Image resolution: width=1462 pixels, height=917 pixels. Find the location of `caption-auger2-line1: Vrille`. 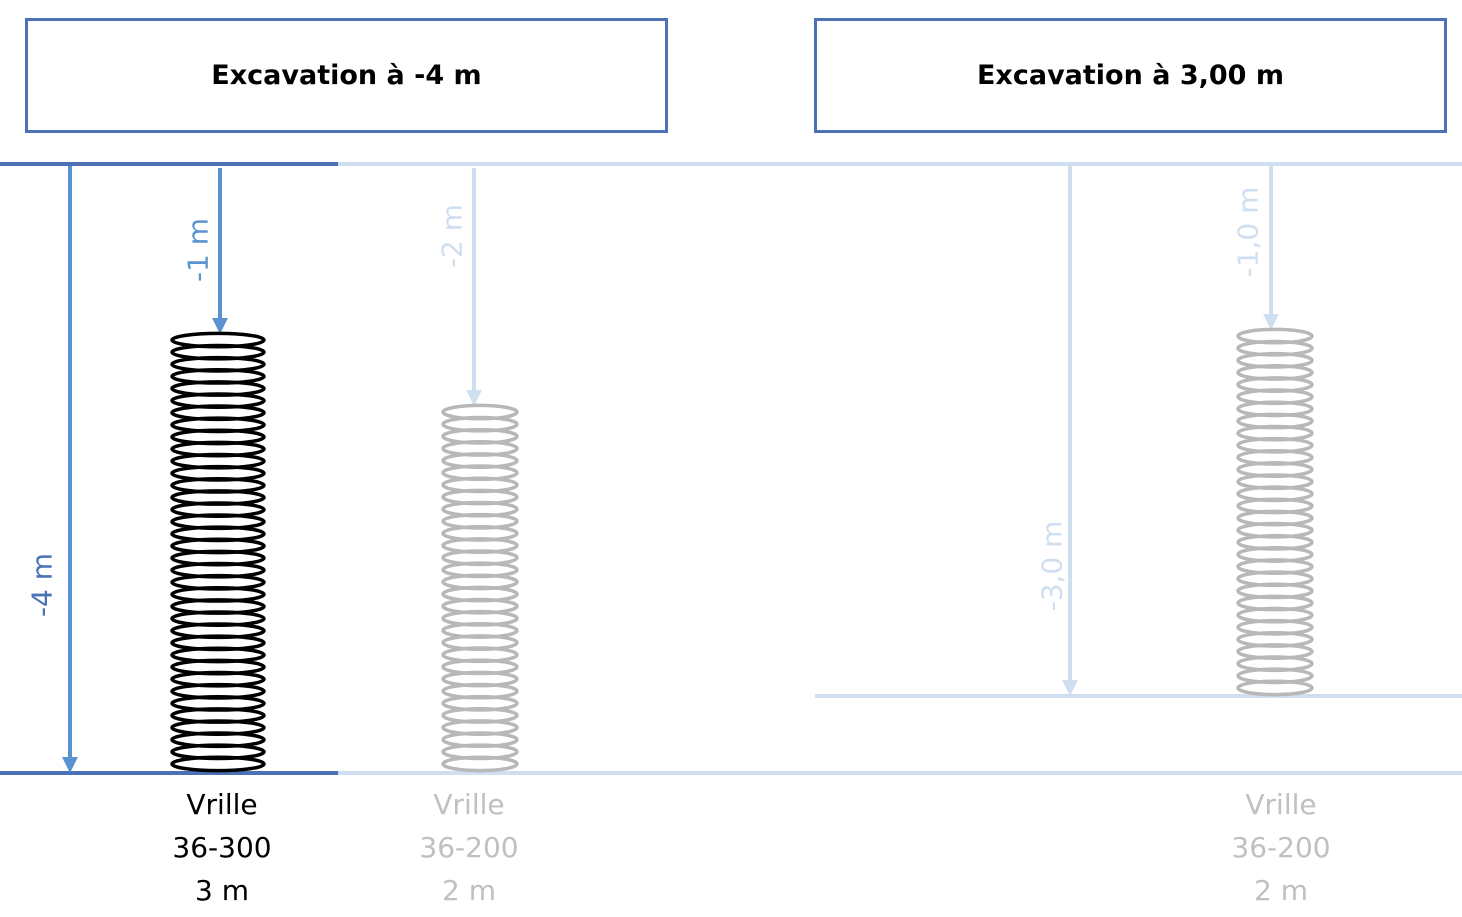

caption-auger2-line1: Vrille is located at coordinates (469, 804).